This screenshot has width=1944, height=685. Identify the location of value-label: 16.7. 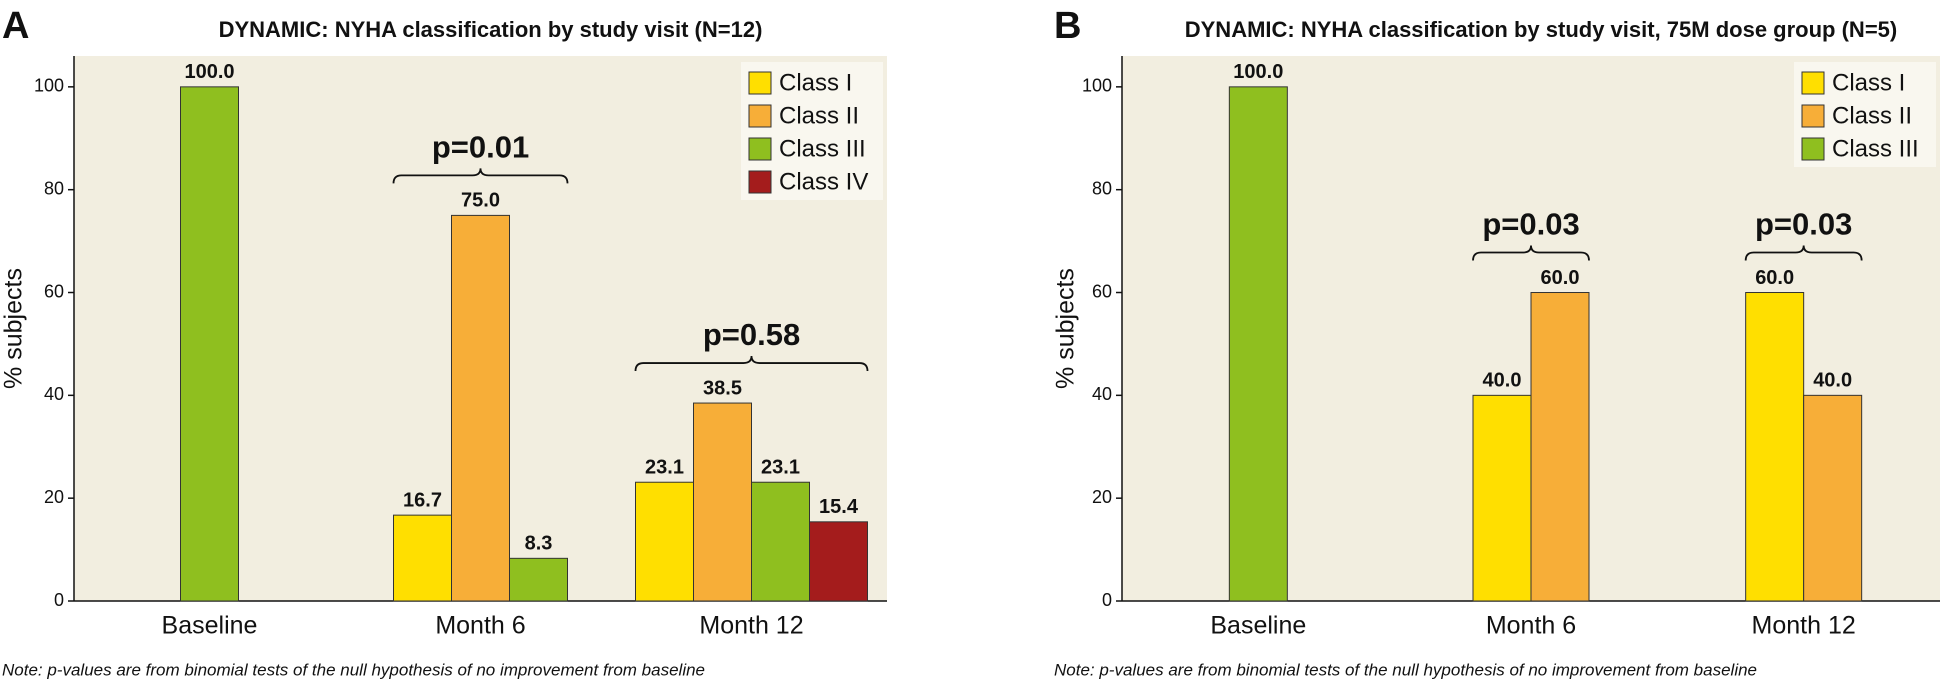
(422, 500).